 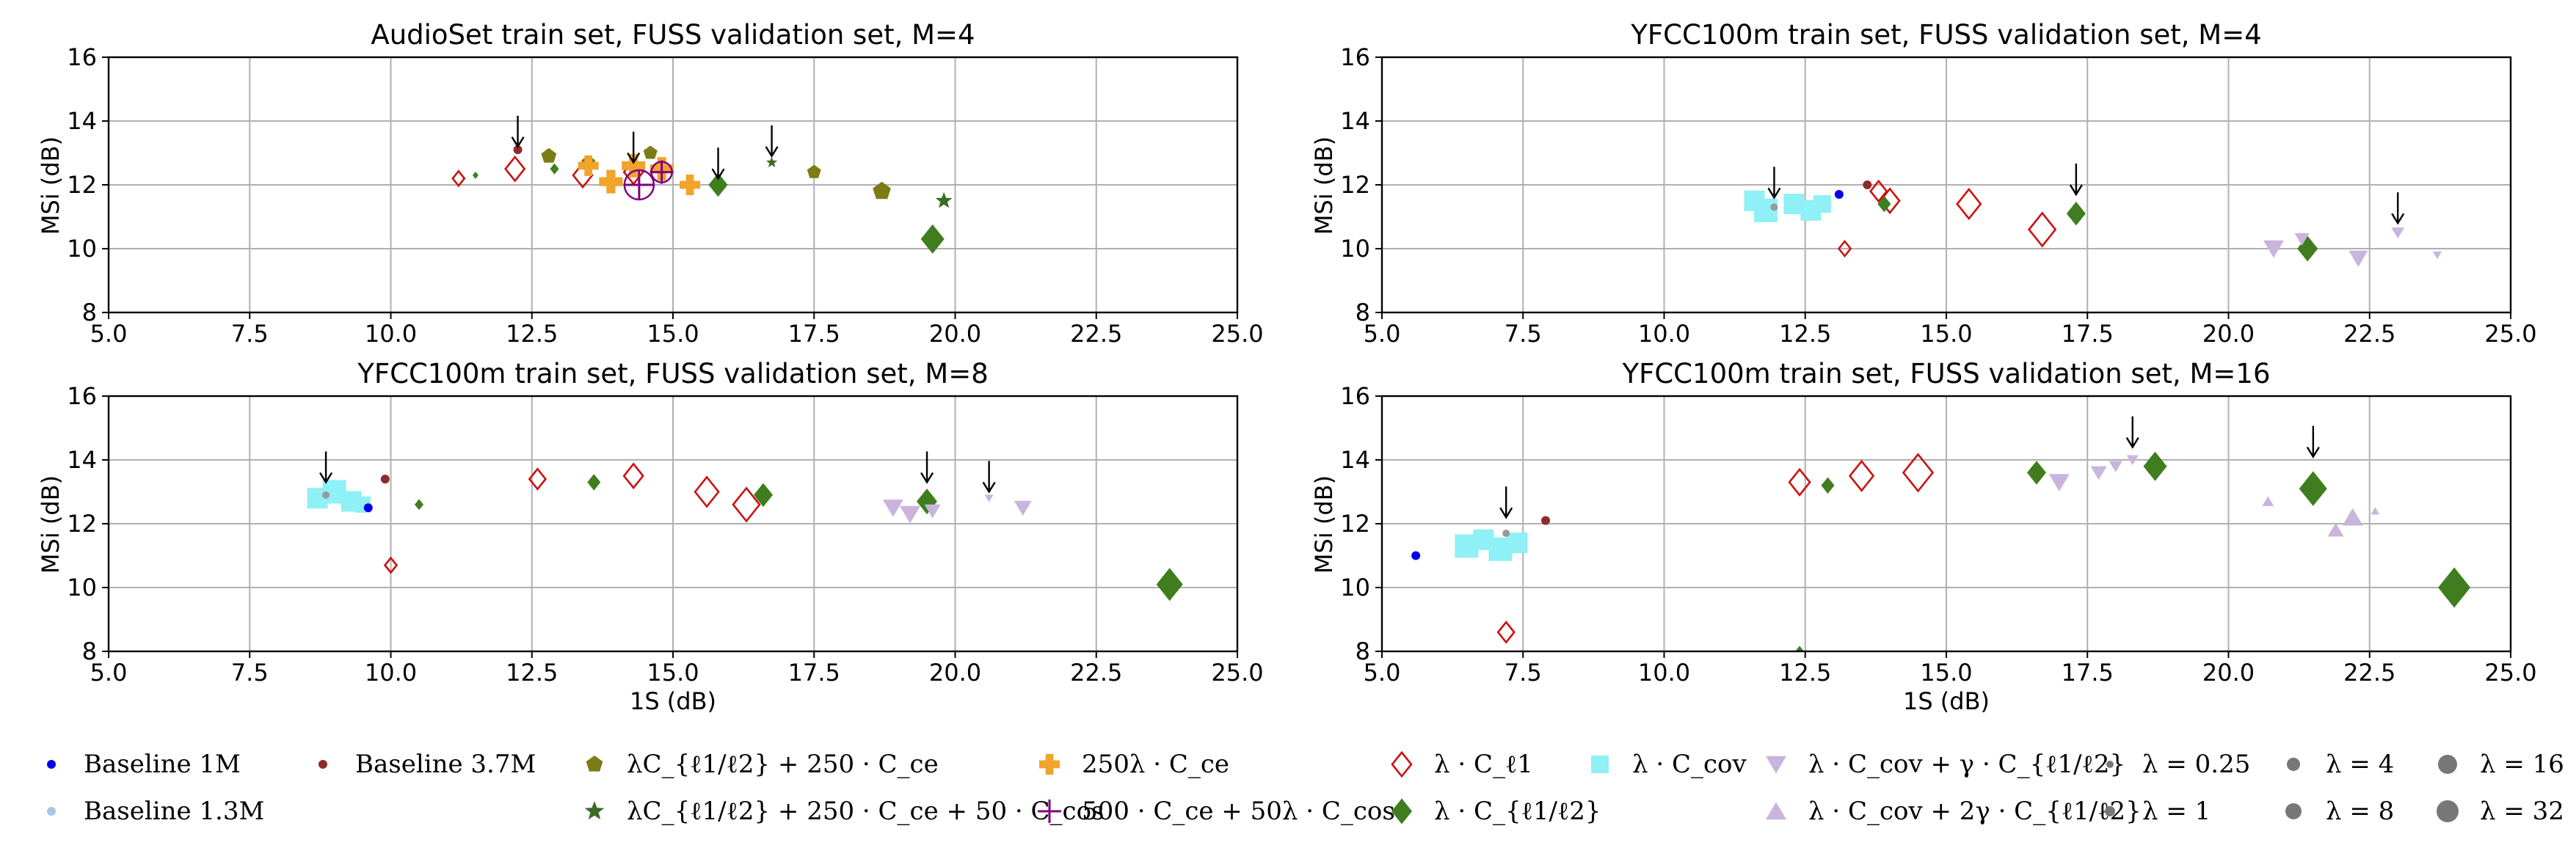 I want to click on legend-item: λ · C_ℓ1, so click(x=1460, y=764).